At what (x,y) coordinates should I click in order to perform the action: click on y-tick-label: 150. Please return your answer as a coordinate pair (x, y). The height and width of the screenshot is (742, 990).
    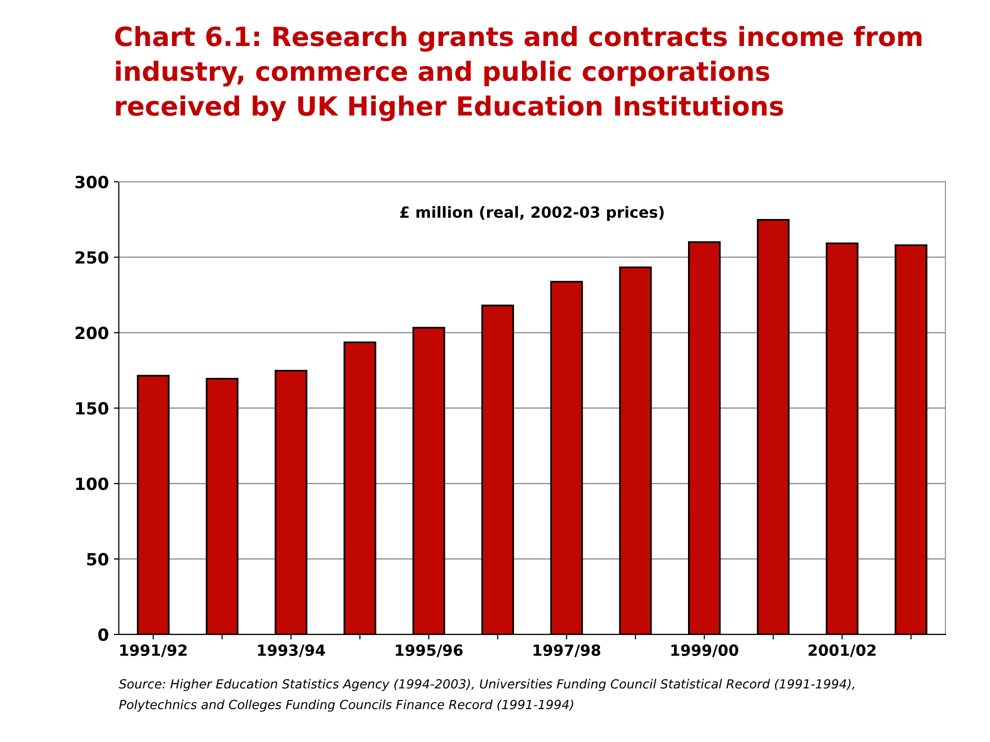
    Looking at the image, I should click on (92, 408).